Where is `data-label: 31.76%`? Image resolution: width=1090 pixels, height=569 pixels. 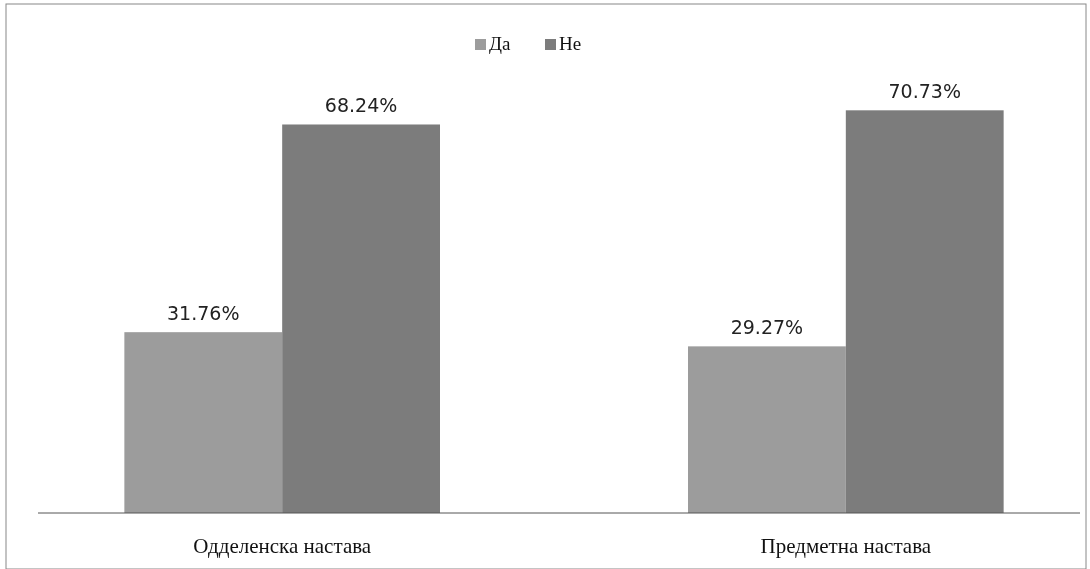 data-label: 31.76% is located at coordinates (203, 313).